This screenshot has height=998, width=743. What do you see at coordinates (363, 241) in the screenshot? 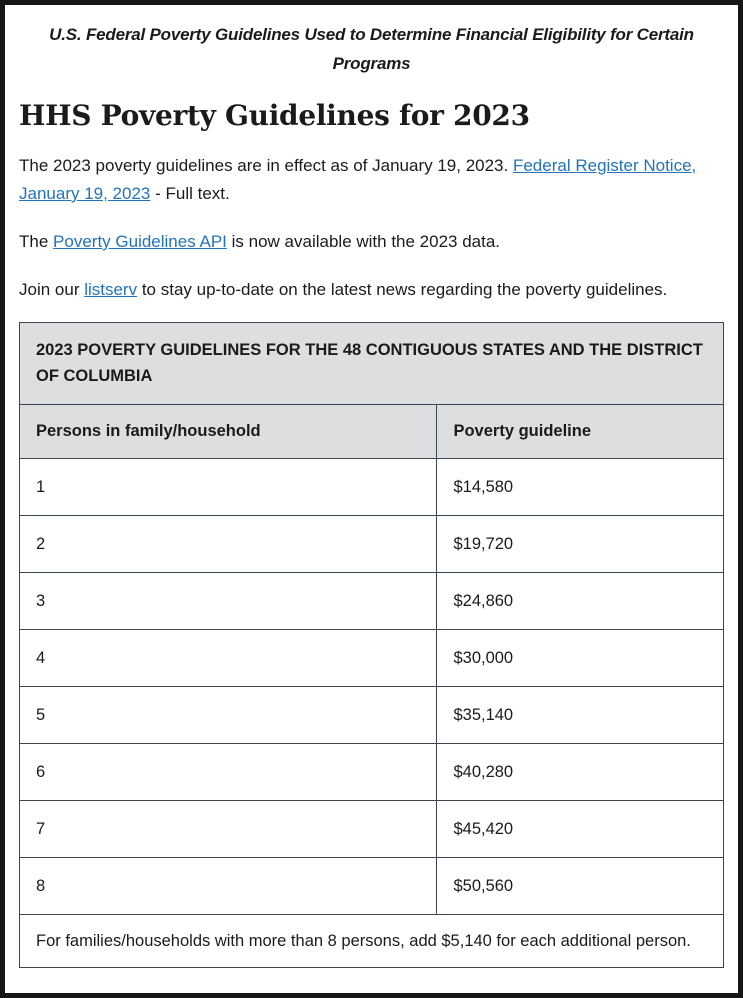
I see `paragraph-text: is now available with the 2023 data.` at bounding box center [363, 241].